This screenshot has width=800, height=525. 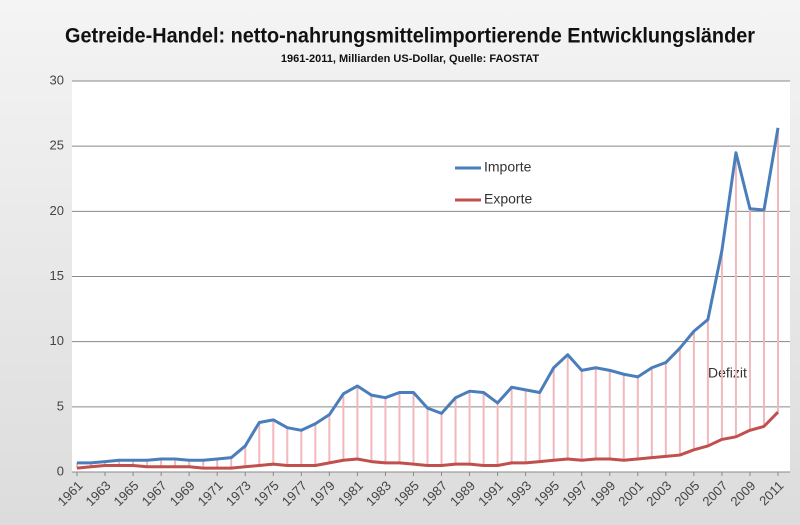 I want to click on y-tick-label: 25, so click(x=57, y=145).